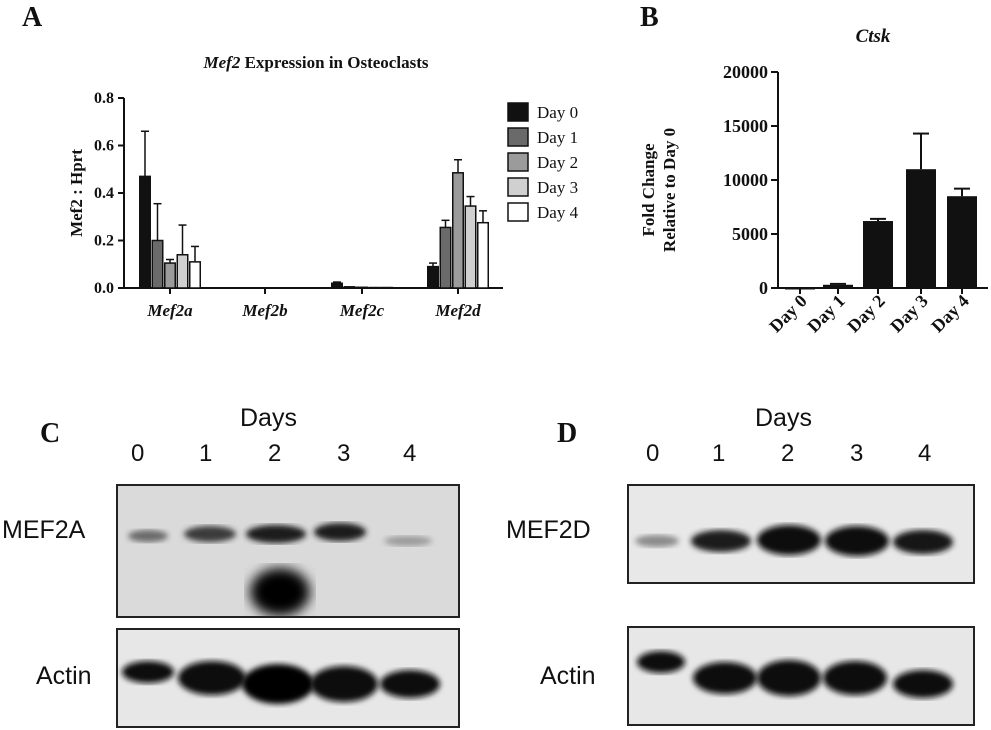 Image resolution: width=991 pixels, height=730 pixels. What do you see at coordinates (873, 36) in the screenshot?
I see `chart-b-title: Ctsk` at bounding box center [873, 36].